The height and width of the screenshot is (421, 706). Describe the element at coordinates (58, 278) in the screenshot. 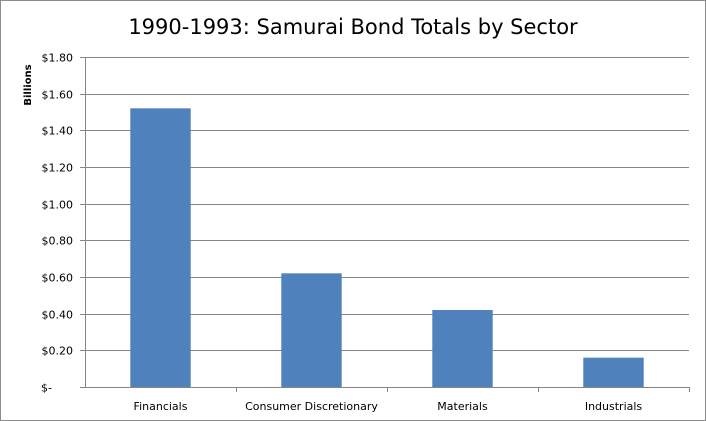

I see `y-tick-label: $0.60` at that location.